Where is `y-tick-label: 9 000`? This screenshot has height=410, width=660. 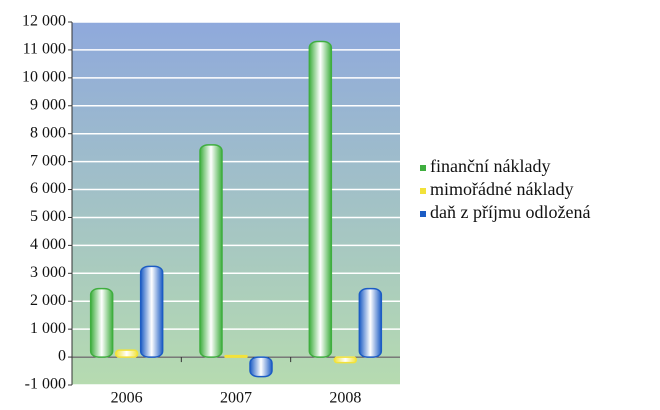 y-tick-label: 9 000 is located at coordinates (48, 104).